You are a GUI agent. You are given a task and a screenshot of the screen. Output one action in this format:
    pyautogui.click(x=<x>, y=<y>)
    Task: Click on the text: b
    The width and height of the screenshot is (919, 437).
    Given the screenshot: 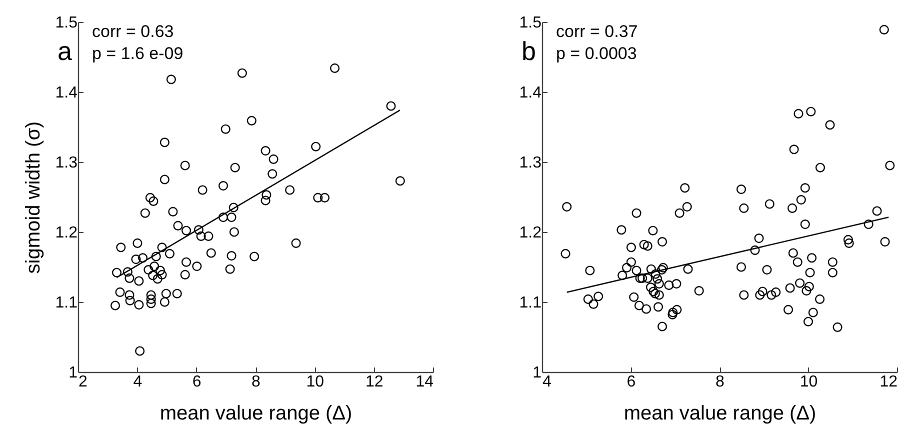 What is the action you would take?
    pyautogui.click(x=529, y=51)
    